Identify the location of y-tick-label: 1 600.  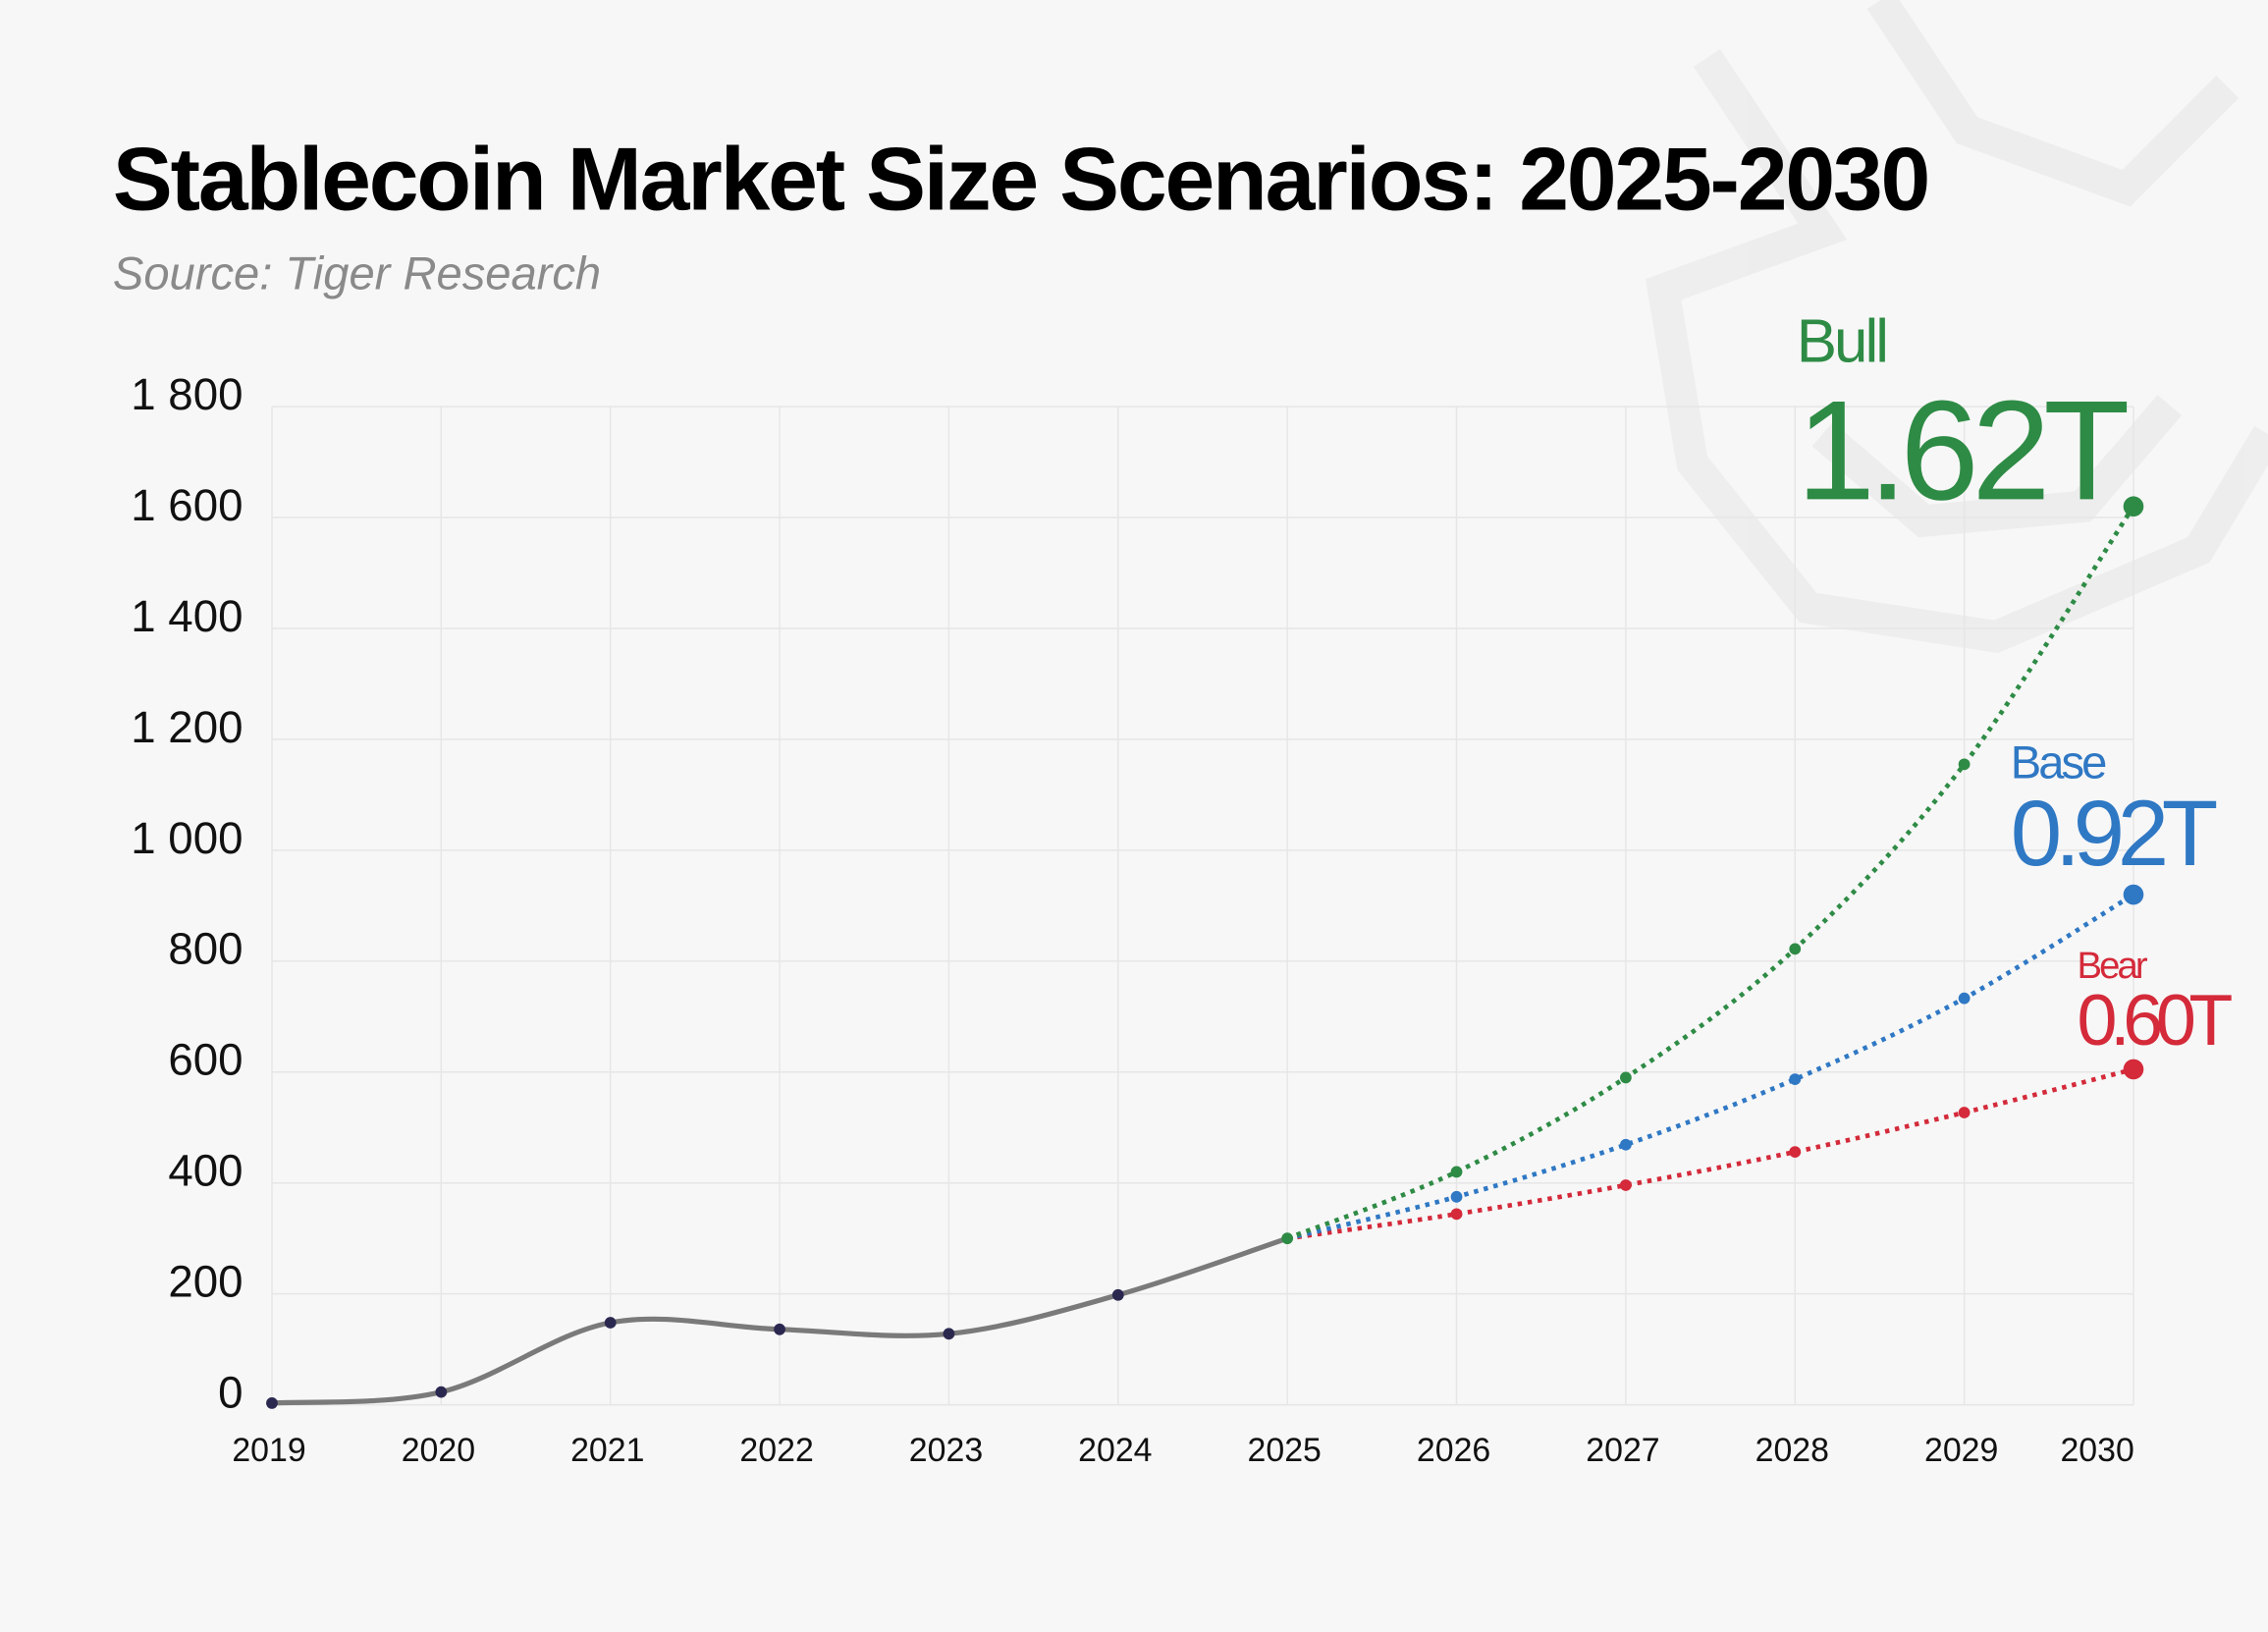
(187, 505).